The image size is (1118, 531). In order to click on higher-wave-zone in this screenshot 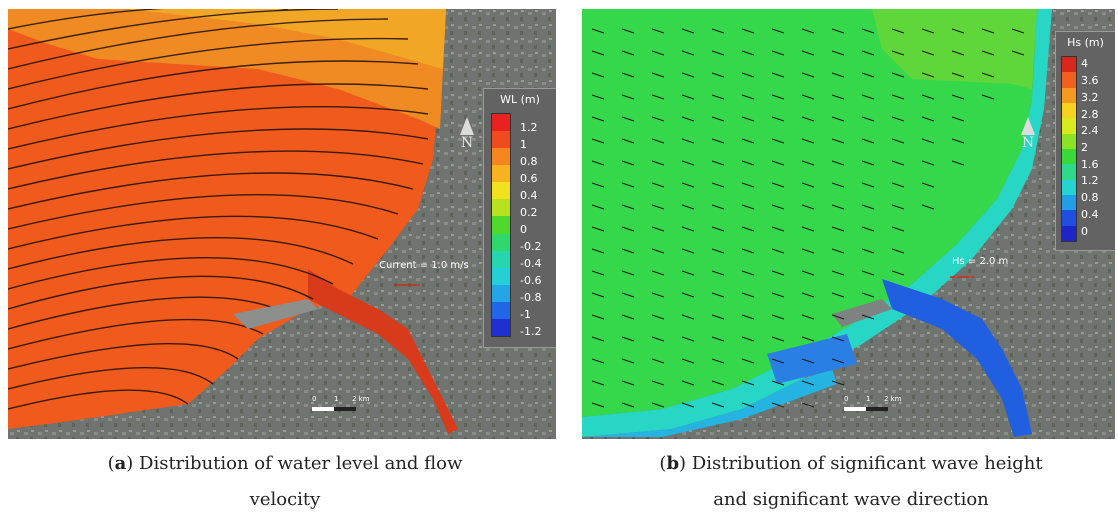, I will do `click(954, 49)`.